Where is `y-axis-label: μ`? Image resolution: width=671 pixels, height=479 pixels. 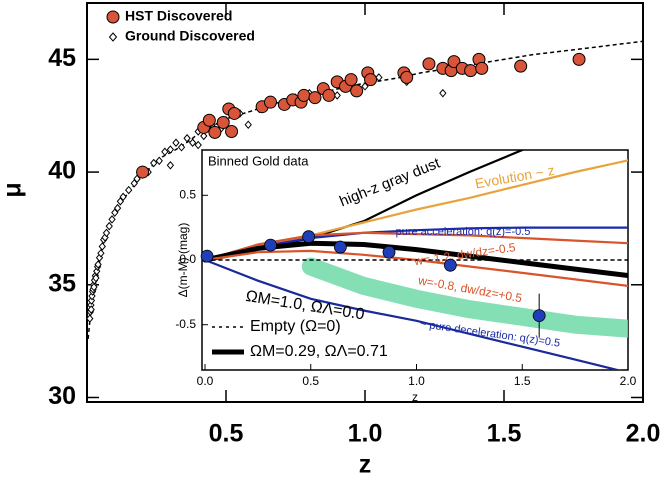
y-axis-label: μ is located at coordinates (13, 189).